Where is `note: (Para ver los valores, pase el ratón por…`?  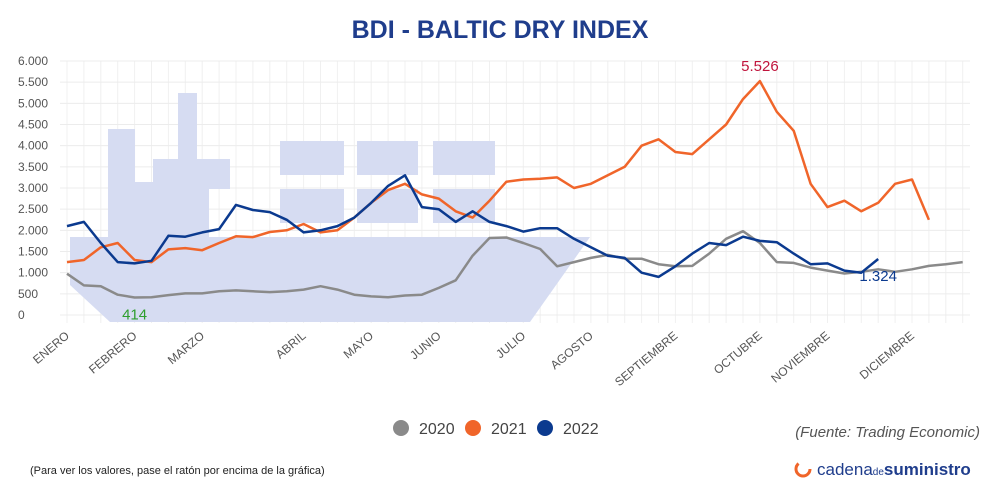 note: (Para ver los valores, pase el ratón por… is located at coordinates (177, 471).